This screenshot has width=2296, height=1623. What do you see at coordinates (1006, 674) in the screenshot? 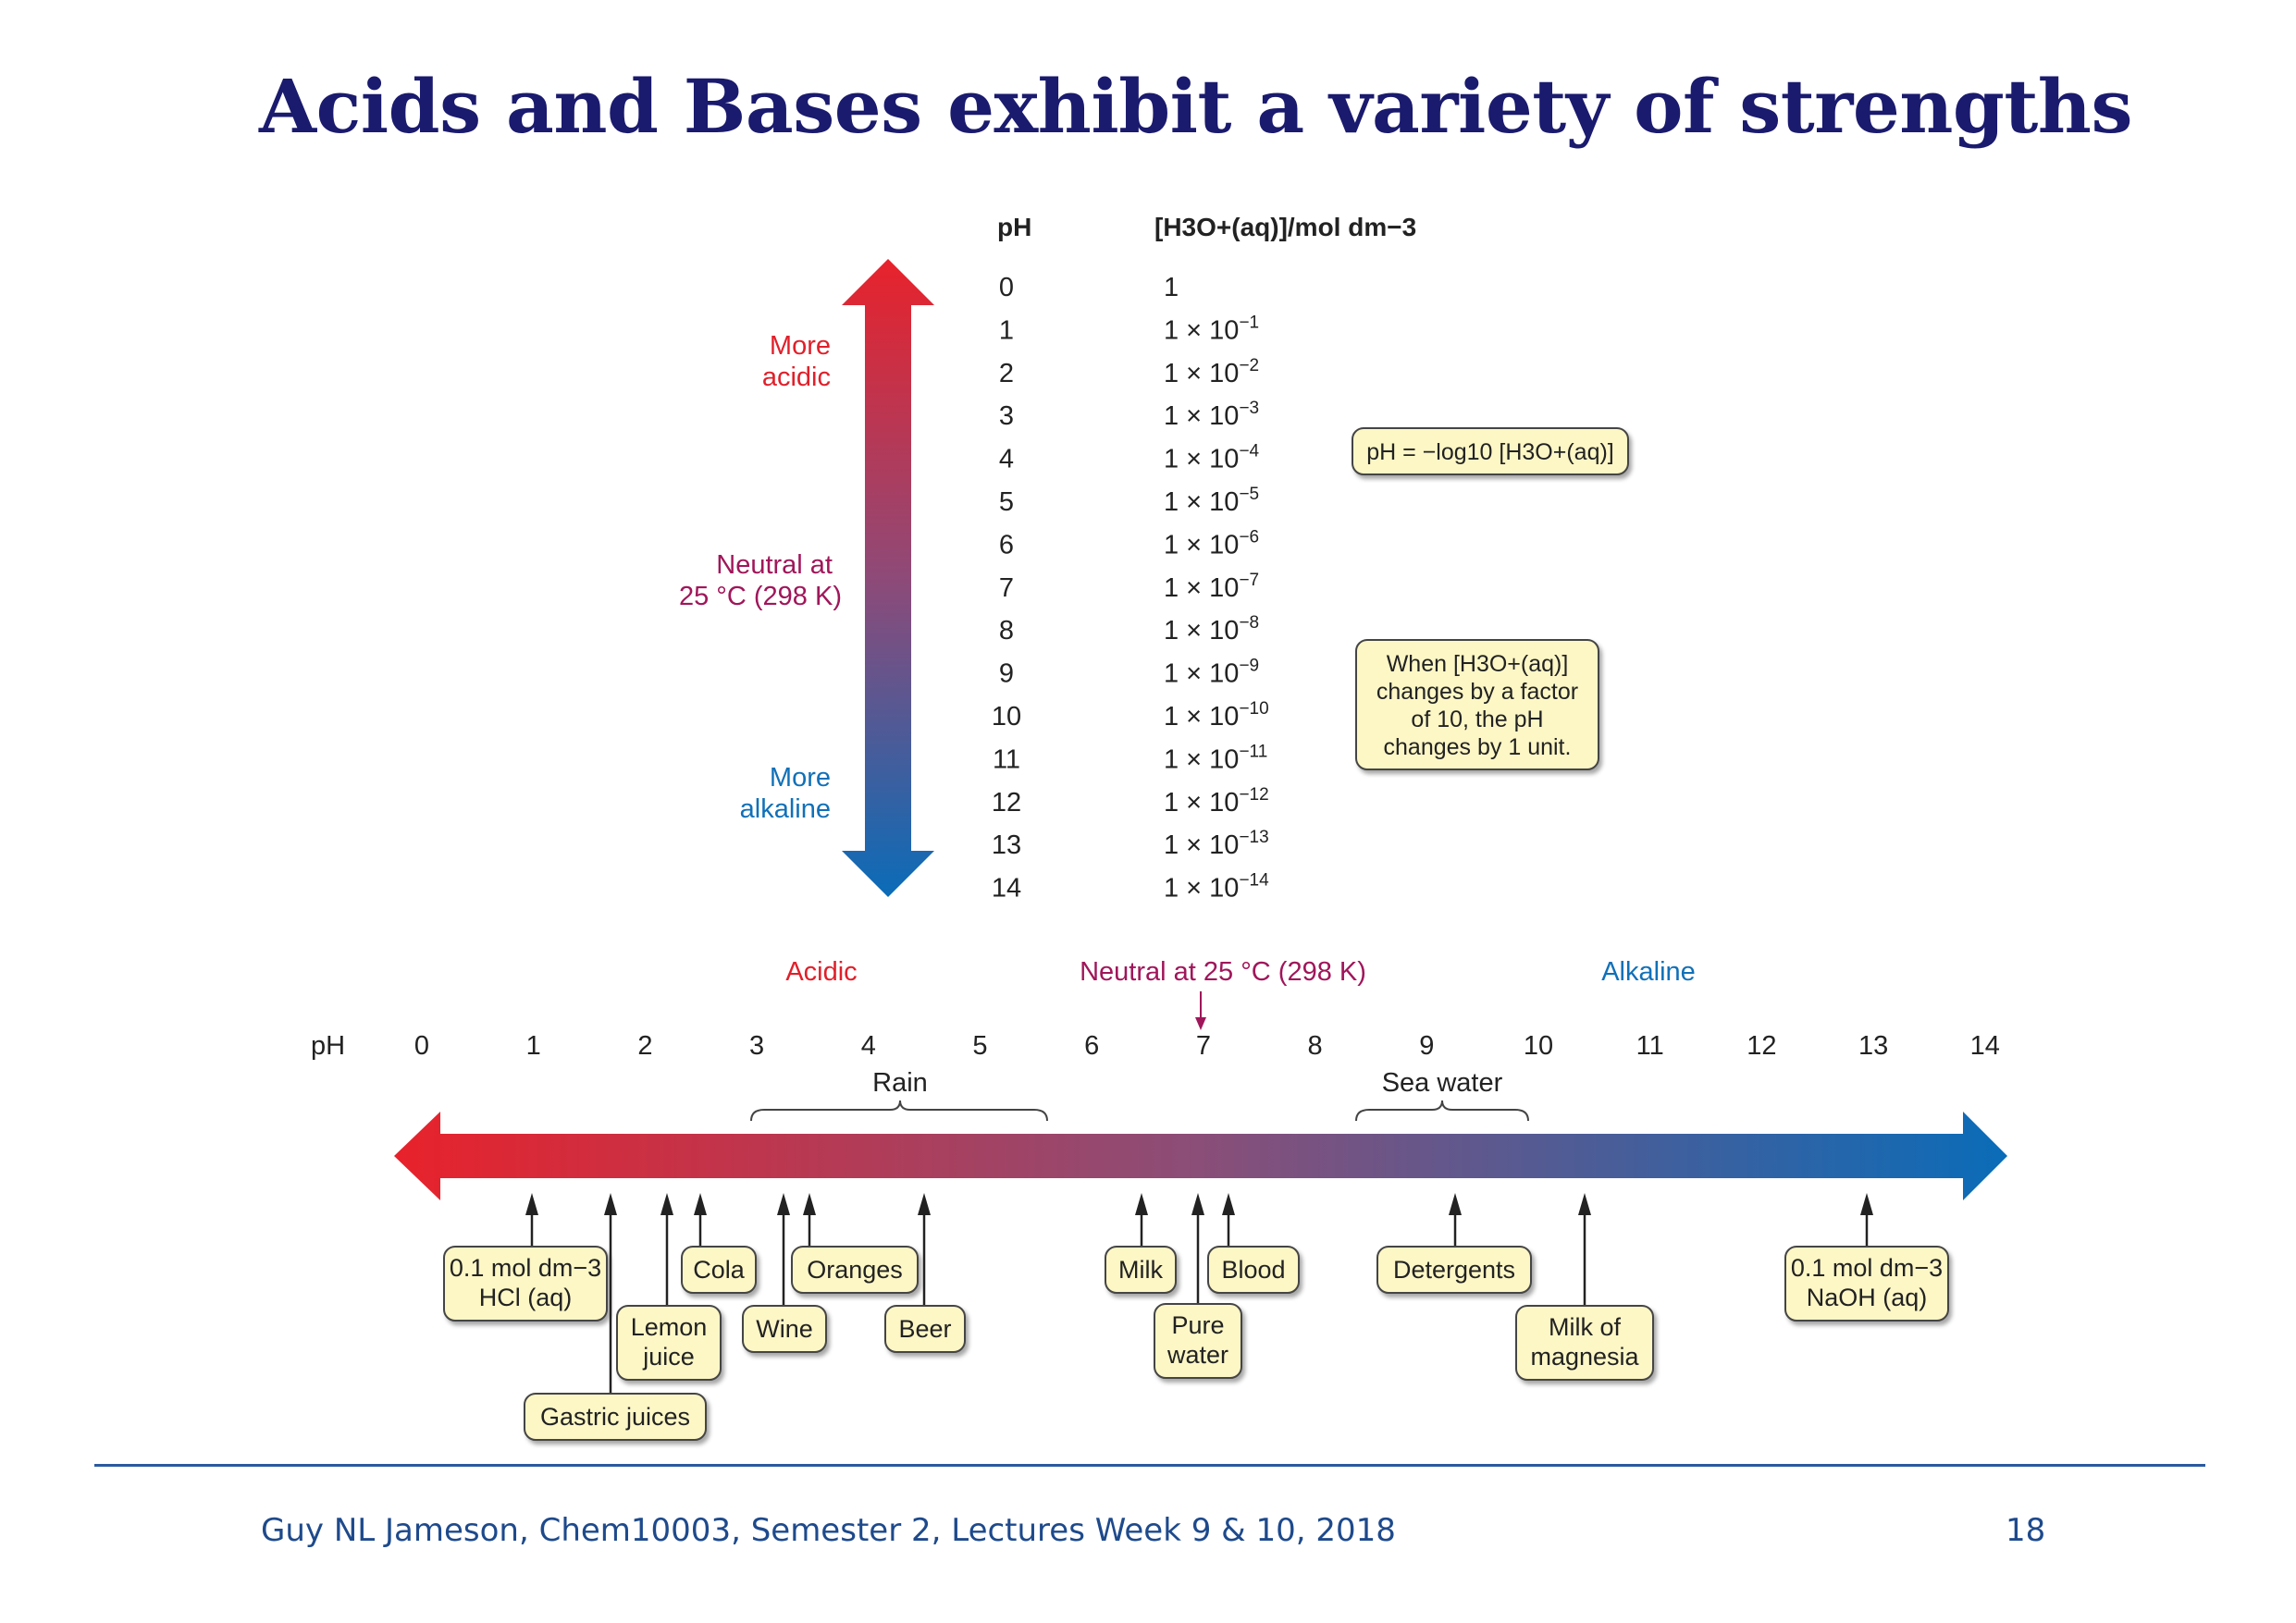
I see `ph-value: 9` at bounding box center [1006, 674].